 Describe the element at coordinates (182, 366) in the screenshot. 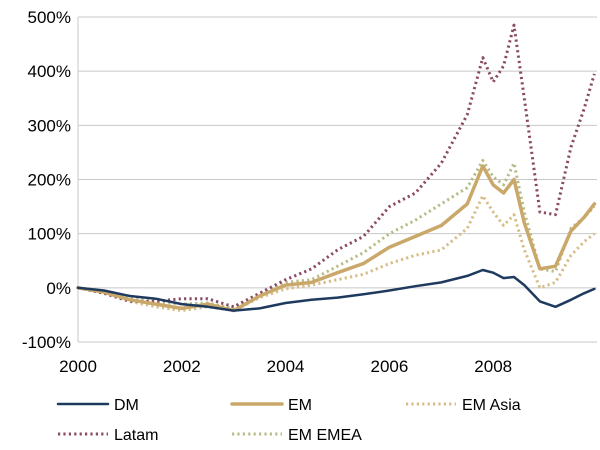

I see `x-tick-label: 2002` at that location.